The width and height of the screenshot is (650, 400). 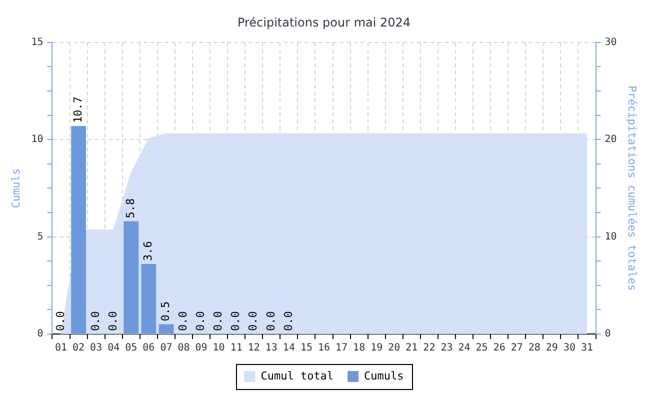 What do you see at coordinates (464, 348) in the screenshot?
I see `x-tick-label: 24` at bounding box center [464, 348].